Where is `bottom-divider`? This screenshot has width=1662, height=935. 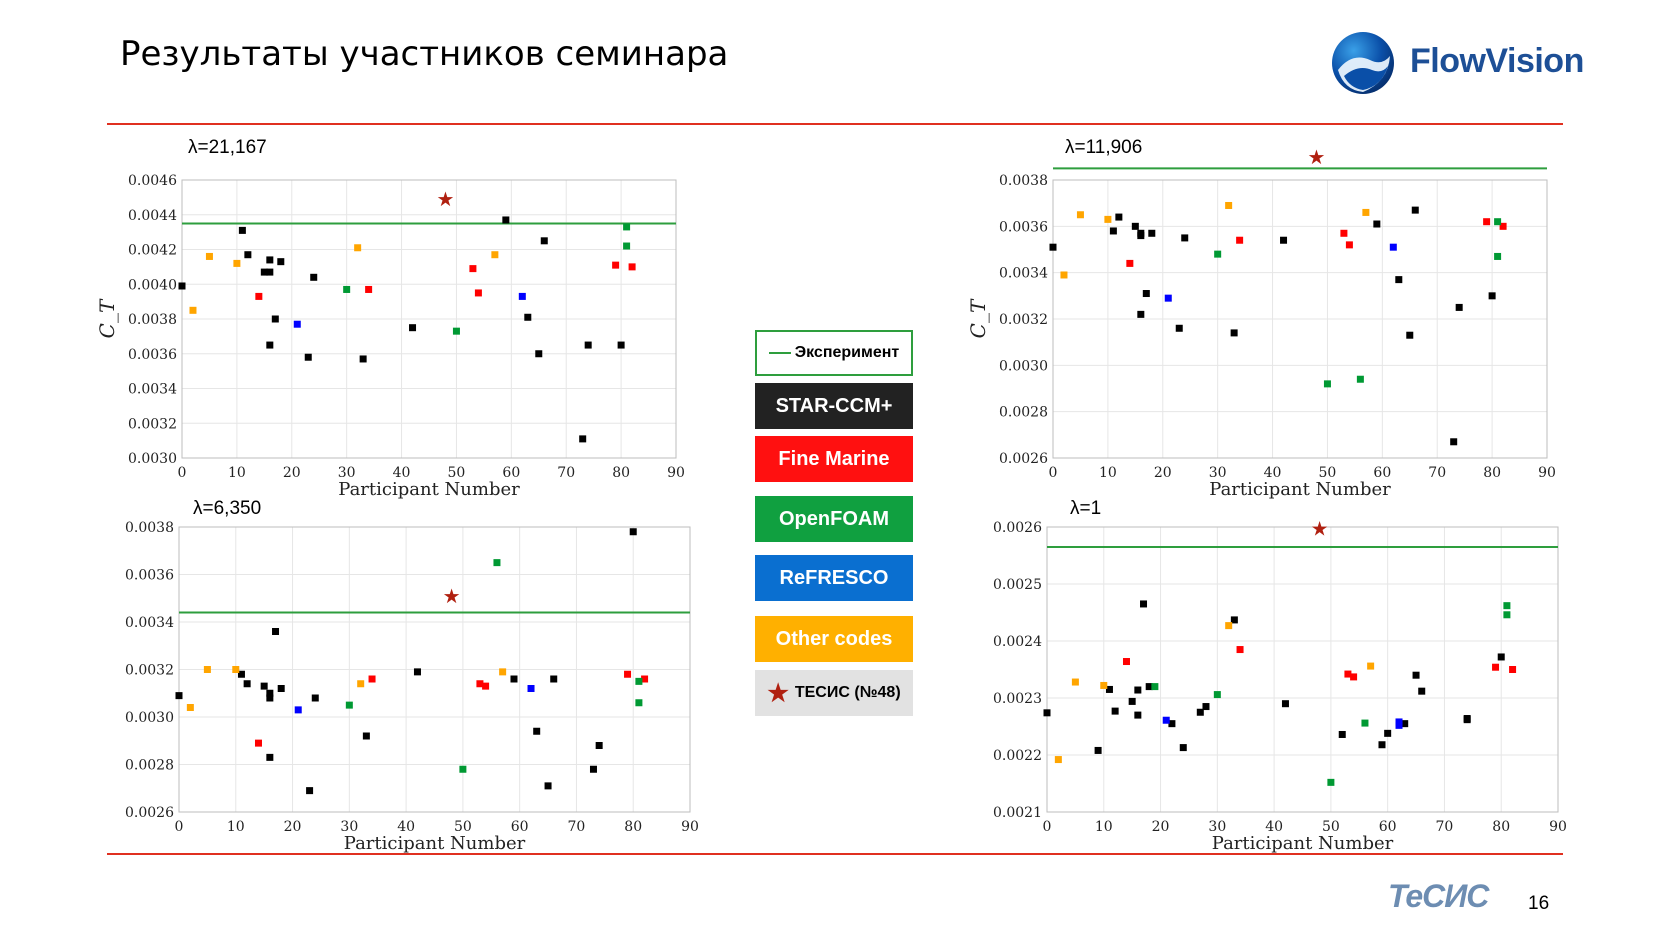
bottom-divider is located at coordinates (835, 854).